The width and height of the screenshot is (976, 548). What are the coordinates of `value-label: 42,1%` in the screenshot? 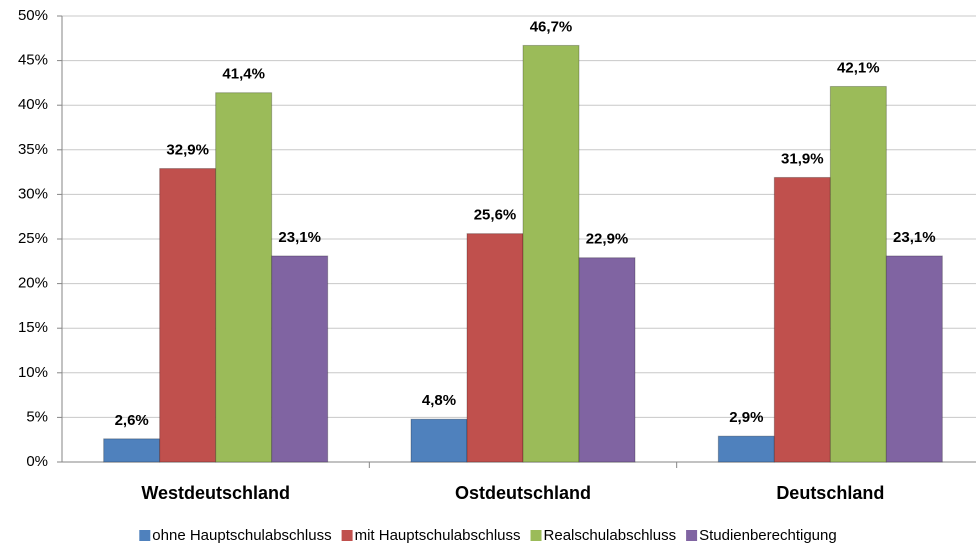 It's located at (858, 67).